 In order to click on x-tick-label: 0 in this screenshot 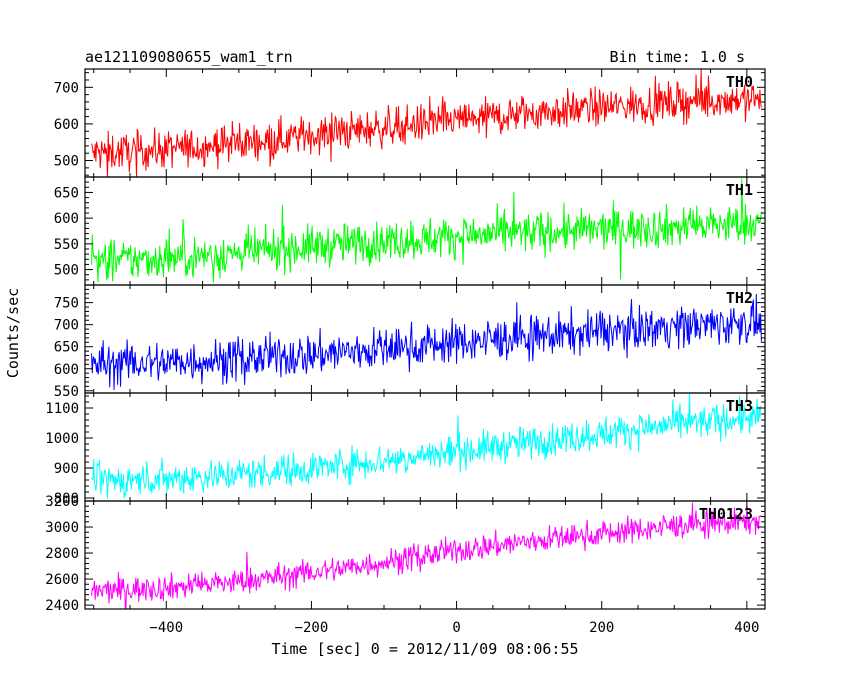, I will do `click(456, 628)`.